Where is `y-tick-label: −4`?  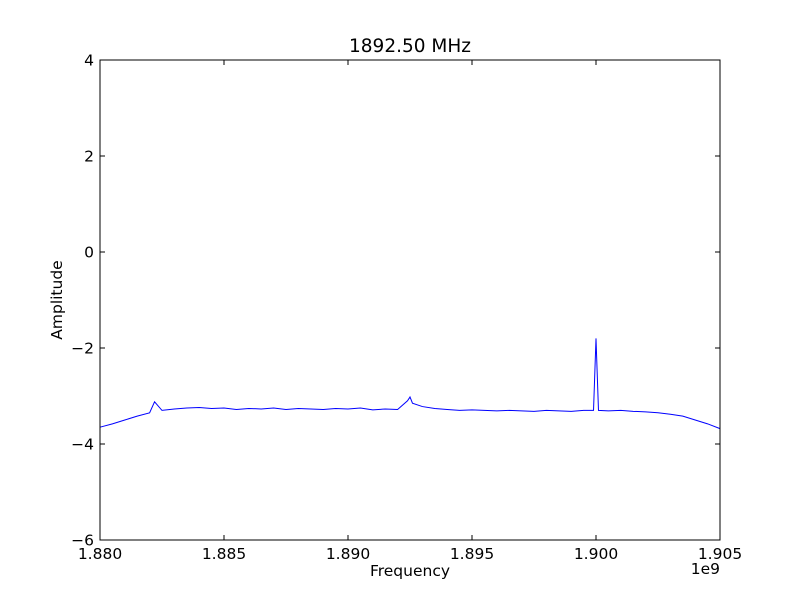 y-tick-label: −4 is located at coordinates (82, 445).